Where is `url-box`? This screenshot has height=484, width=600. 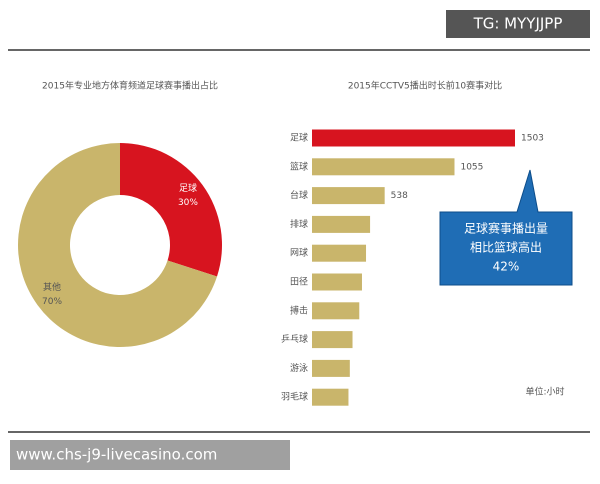
url-box is located at coordinates (150, 455).